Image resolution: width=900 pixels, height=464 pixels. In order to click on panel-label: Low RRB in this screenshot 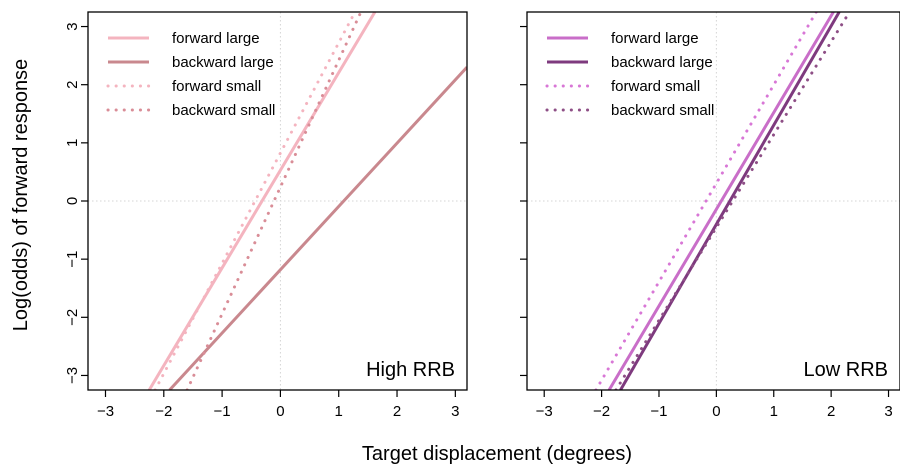, I will do `click(846, 370)`.